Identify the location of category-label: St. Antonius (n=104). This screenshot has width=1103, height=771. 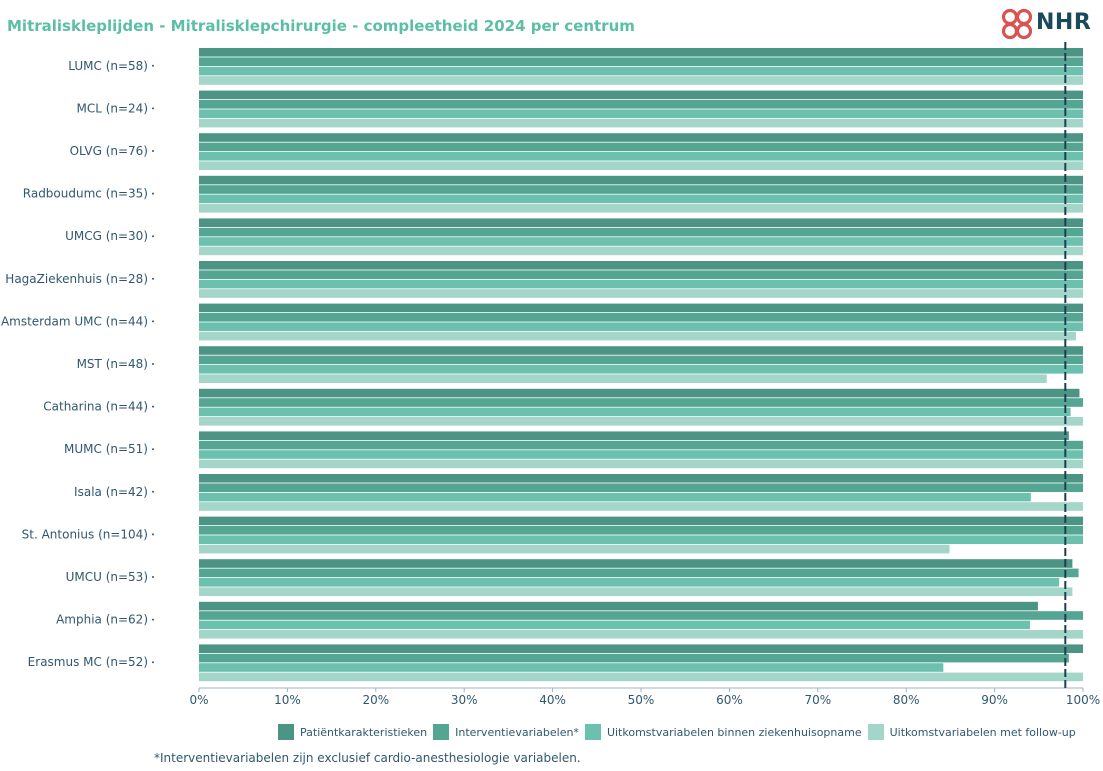
(85, 534).